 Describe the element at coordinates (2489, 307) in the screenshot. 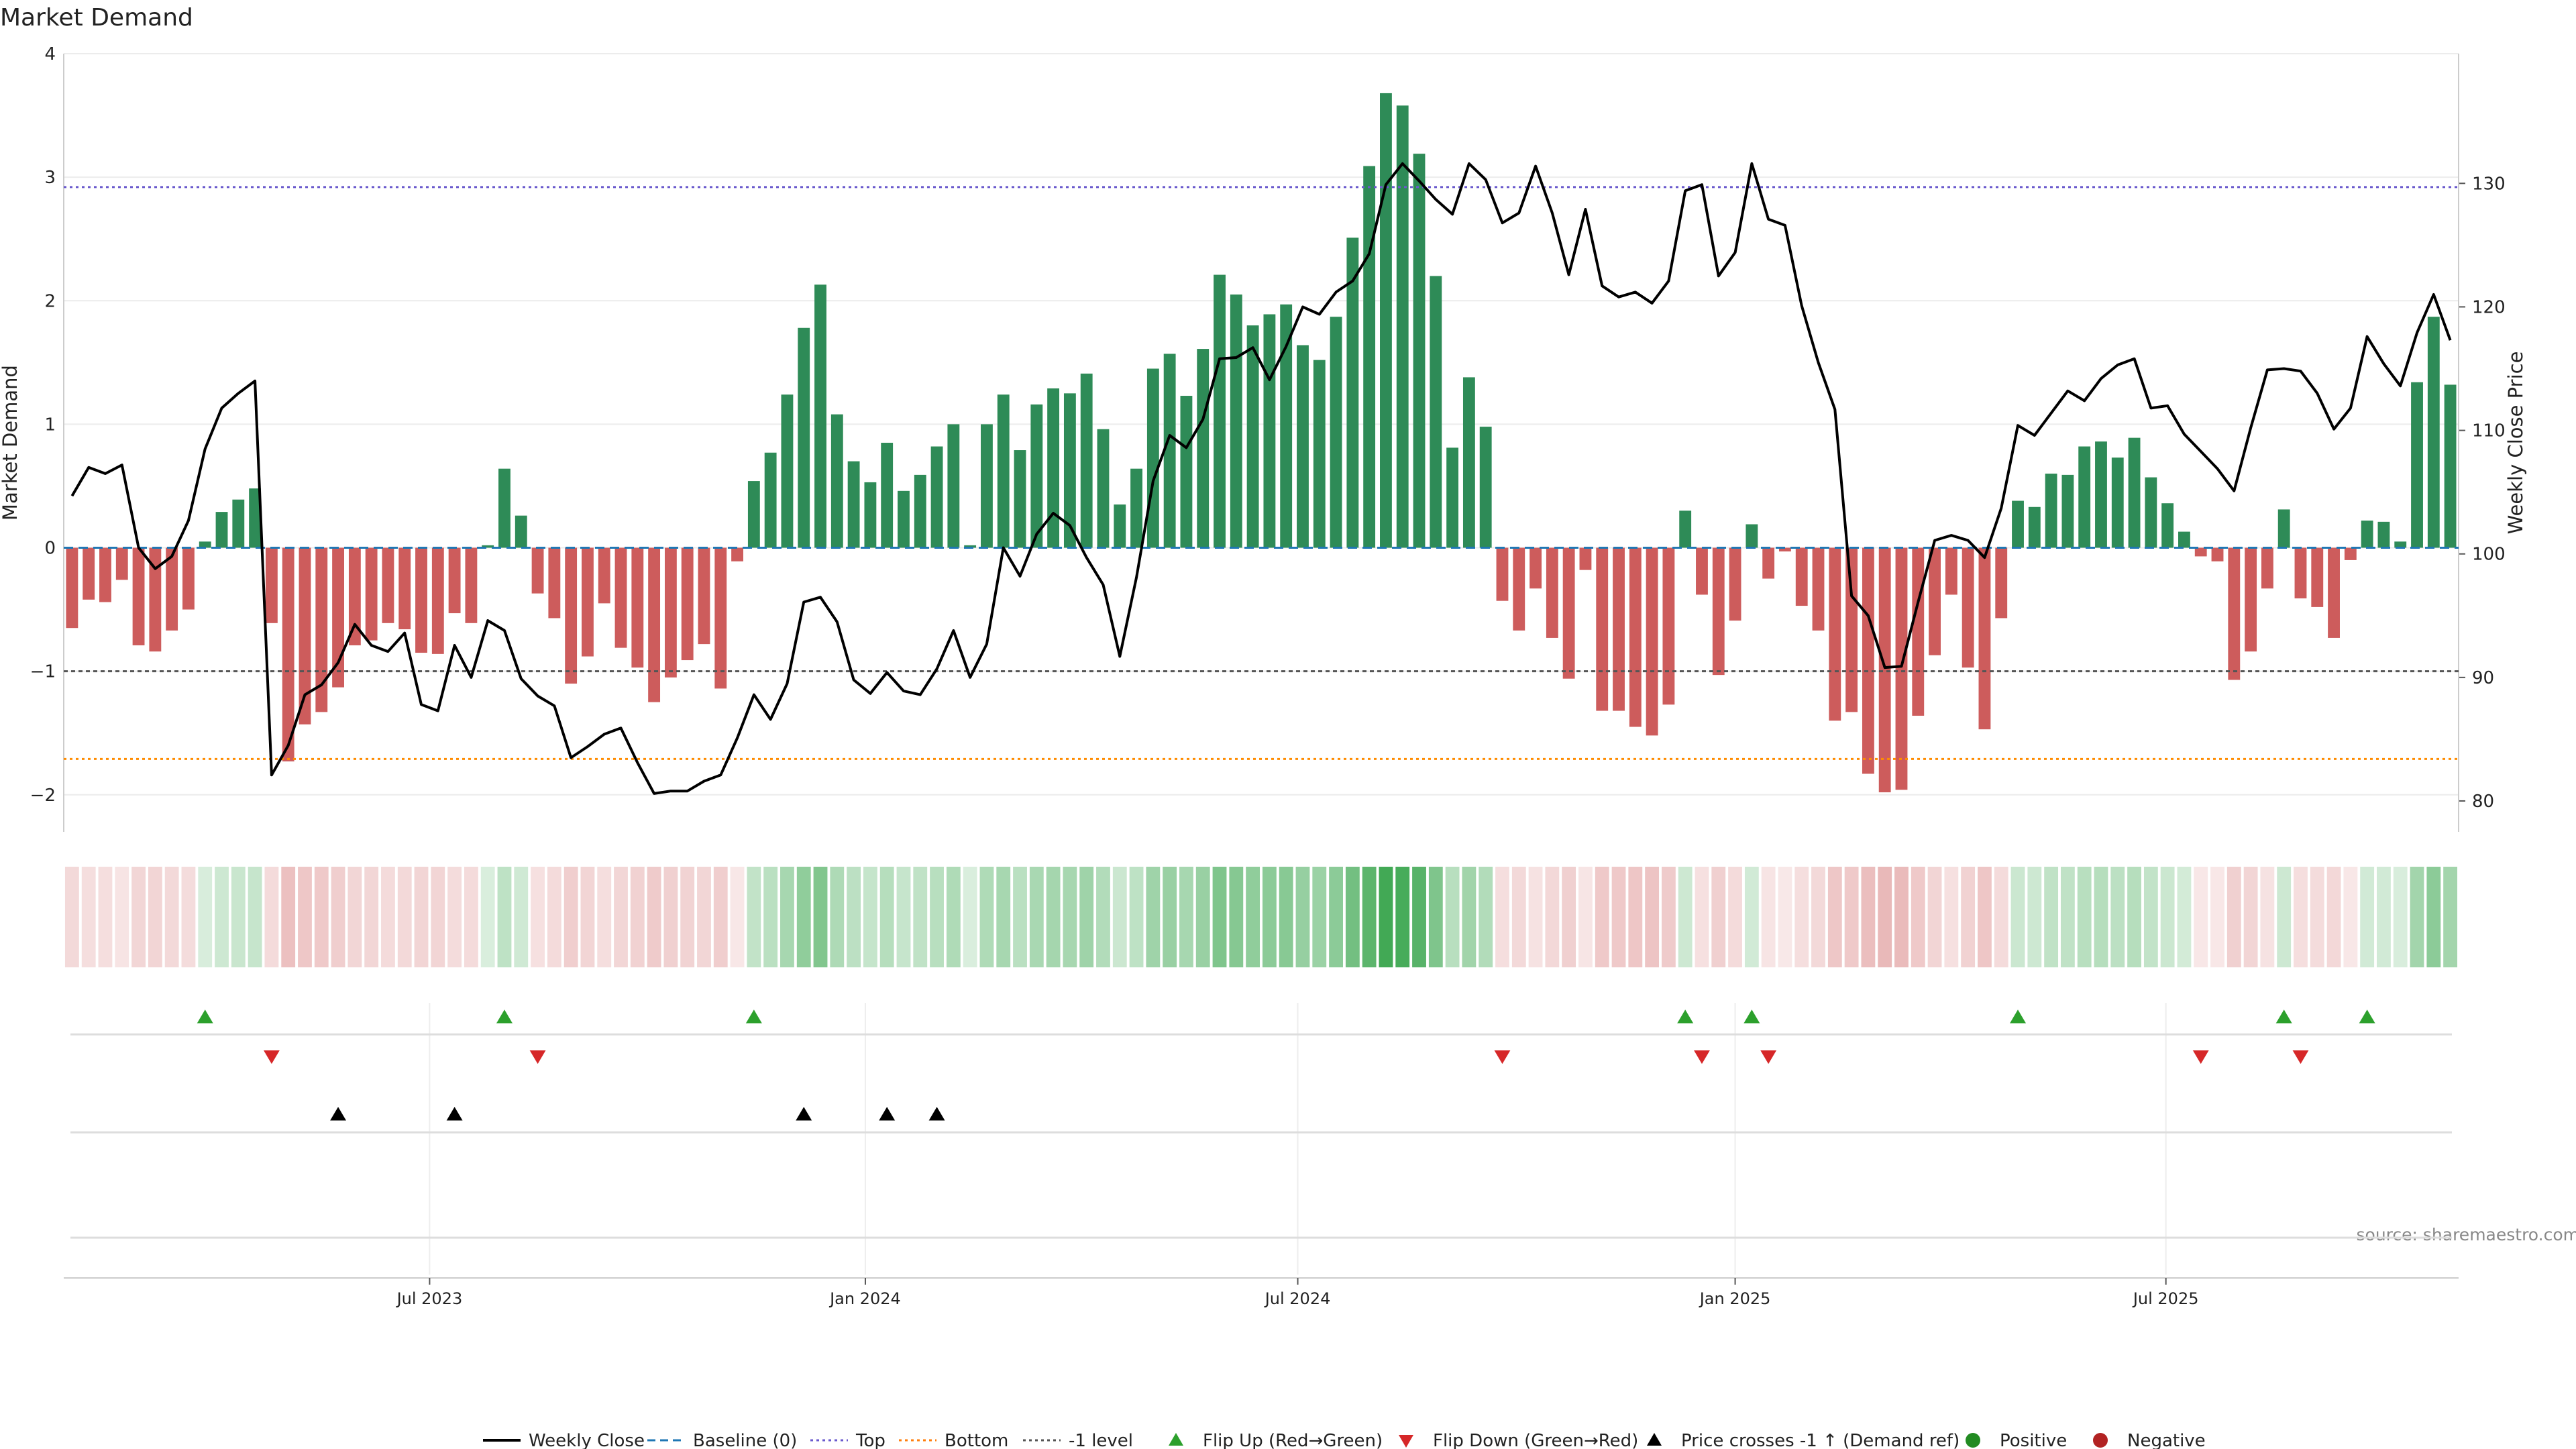

I see `y-right-tick-label: 120` at that location.